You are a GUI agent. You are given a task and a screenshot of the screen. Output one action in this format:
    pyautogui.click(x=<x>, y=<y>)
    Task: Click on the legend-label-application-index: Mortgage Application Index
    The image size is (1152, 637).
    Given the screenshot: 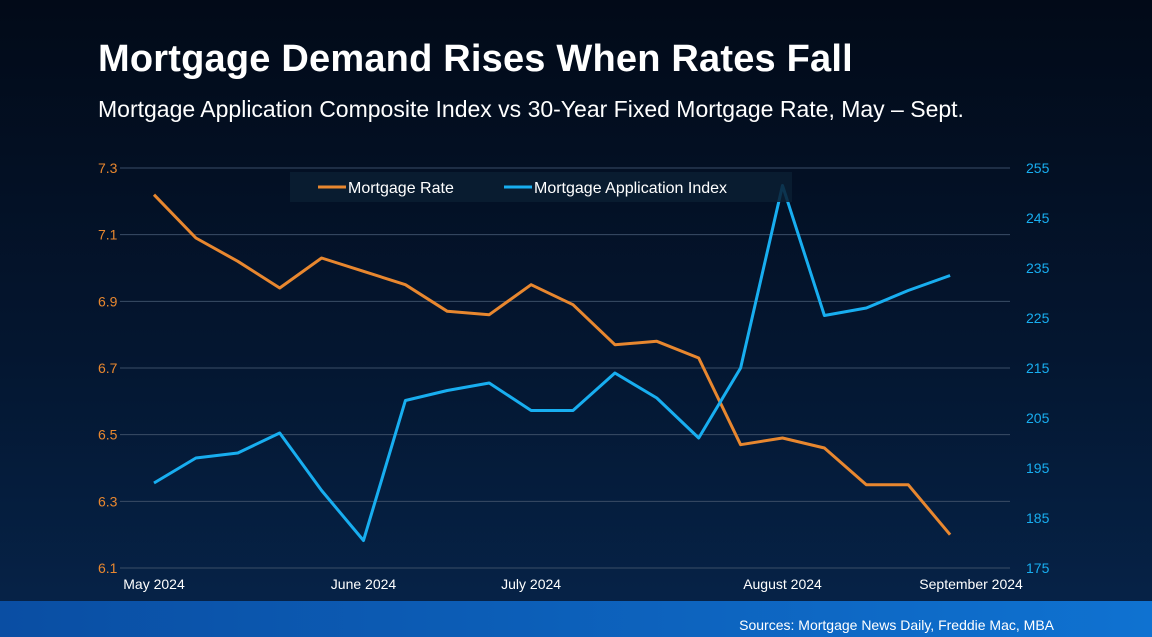 What is the action you would take?
    pyautogui.click(x=630, y=188)
    